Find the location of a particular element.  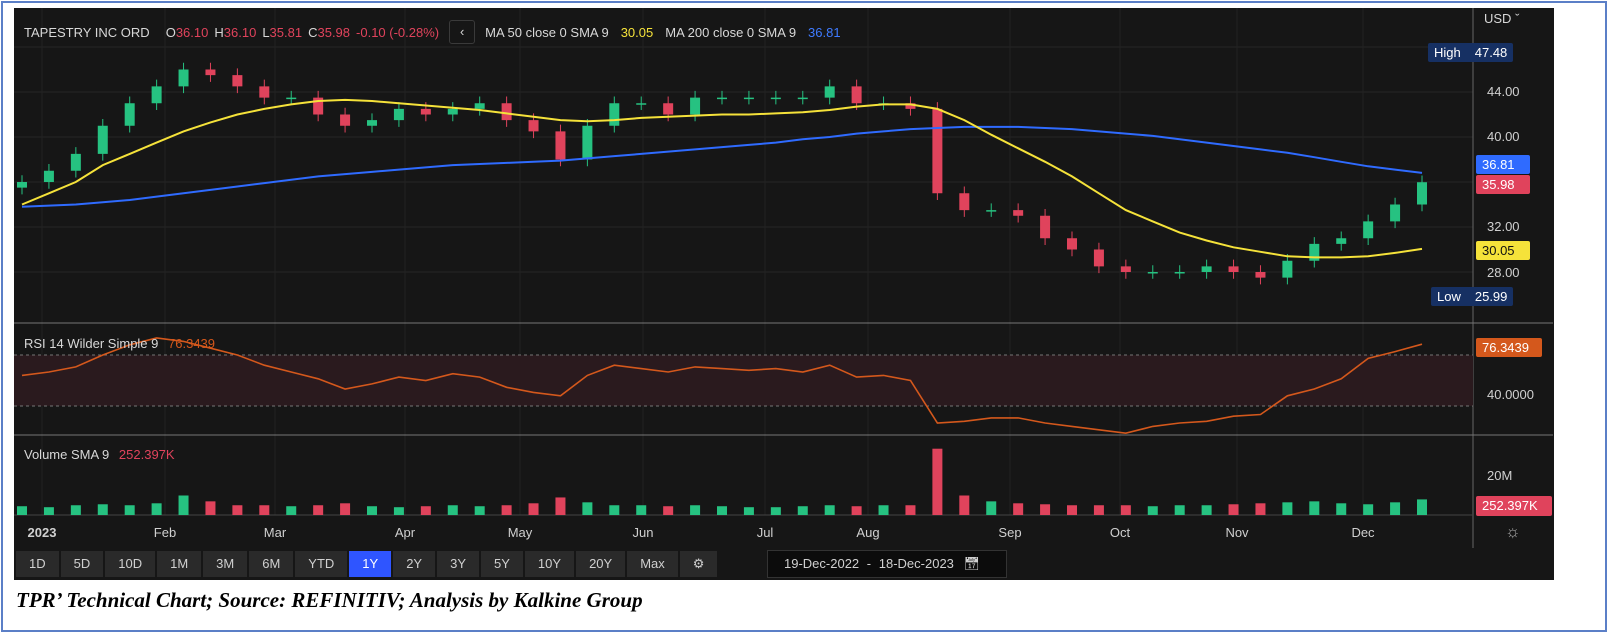

period-selector: 1D 5D 10D 1M 3M 6M YTD 1Y 2Y 3Y 5Y 10Y 20Y Max ⚙ is located at coordinates (367, 564).